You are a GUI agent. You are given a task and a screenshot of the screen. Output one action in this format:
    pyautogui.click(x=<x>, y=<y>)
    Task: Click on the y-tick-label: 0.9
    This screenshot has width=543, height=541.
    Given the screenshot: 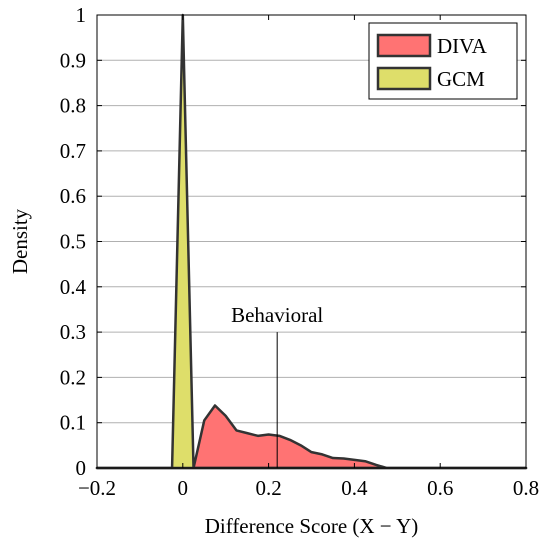 What is the action you would take?
    pyautogui.click(x=73, y=60)
    